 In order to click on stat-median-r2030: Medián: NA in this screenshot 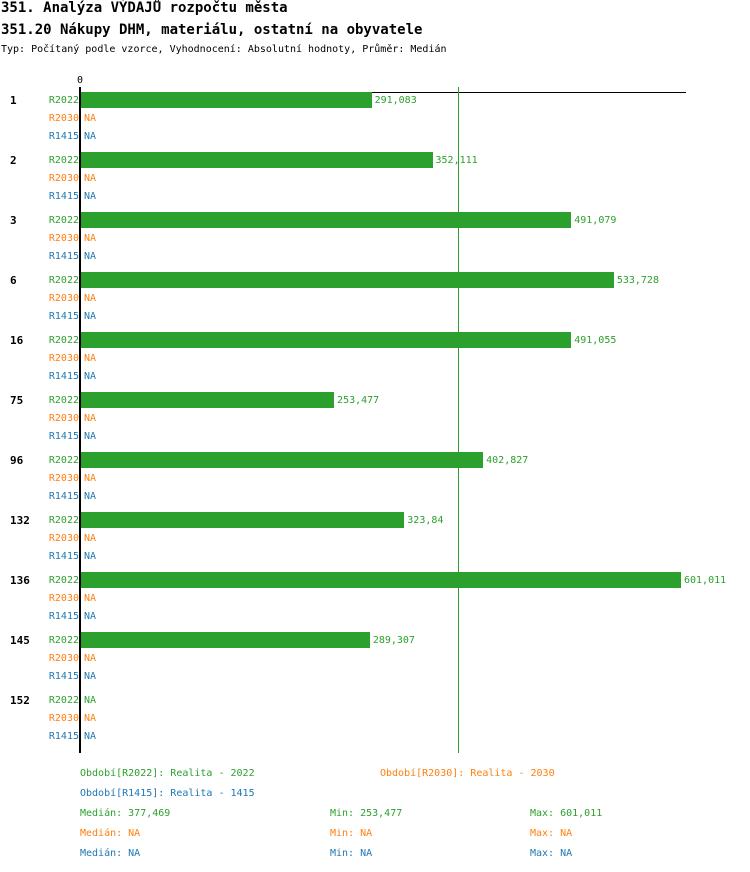, I will do `click(110, 833)`.